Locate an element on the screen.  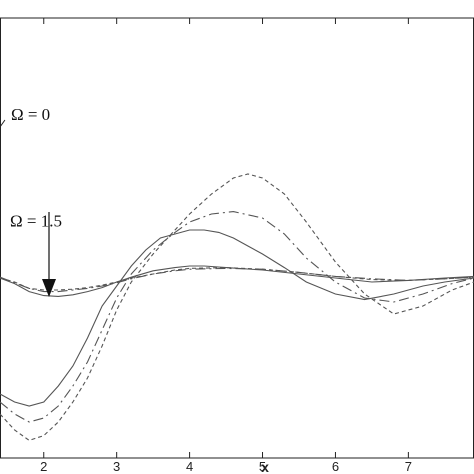
x-axis-title: x is located at coordinates (265, 466).